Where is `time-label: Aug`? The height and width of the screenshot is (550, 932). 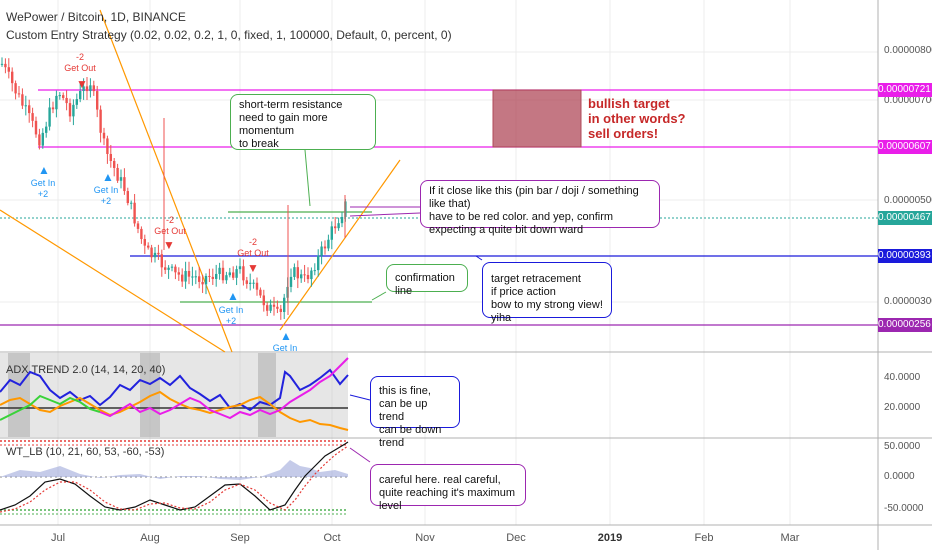
time-label: Aug is located at coordinates (150, 538).